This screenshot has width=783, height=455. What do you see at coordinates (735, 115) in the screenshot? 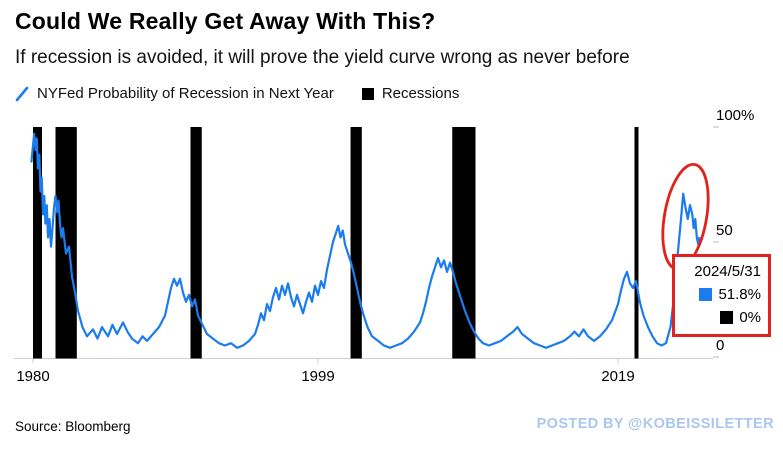
I see `y-tick-label: 100%` at bounding box center [735, 115].